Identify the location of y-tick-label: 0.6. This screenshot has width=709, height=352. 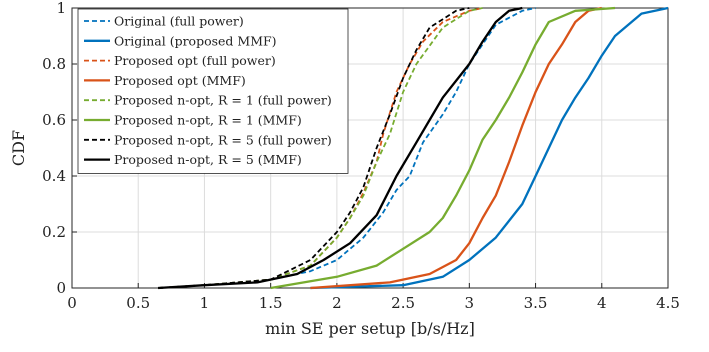
(54, 120).